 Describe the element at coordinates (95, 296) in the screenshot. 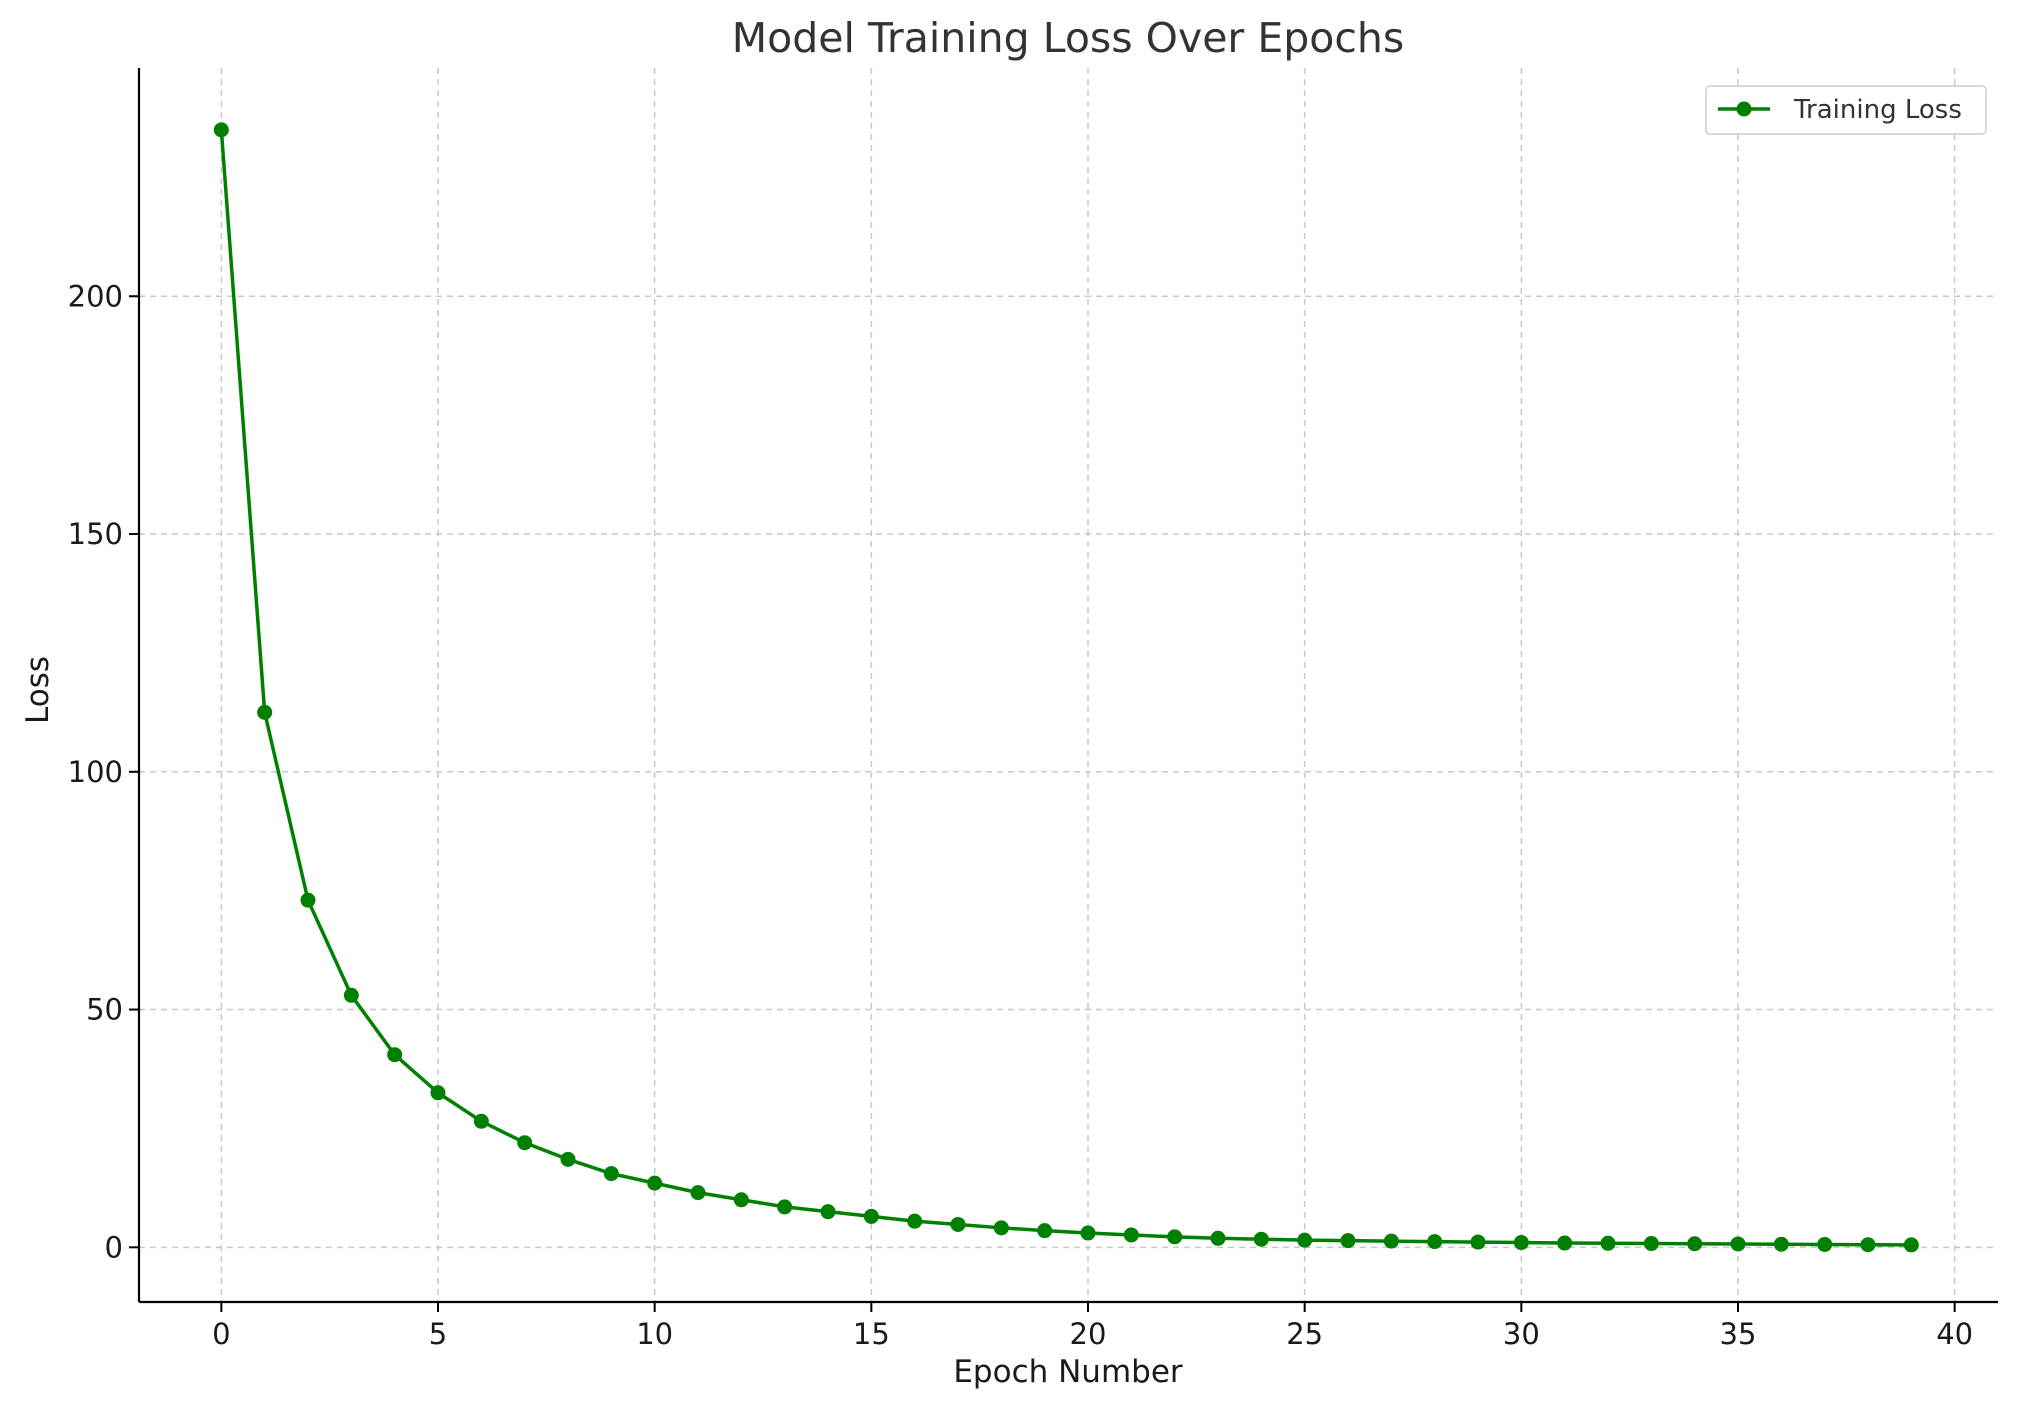

I see `y-tick-label: 200` at that location.